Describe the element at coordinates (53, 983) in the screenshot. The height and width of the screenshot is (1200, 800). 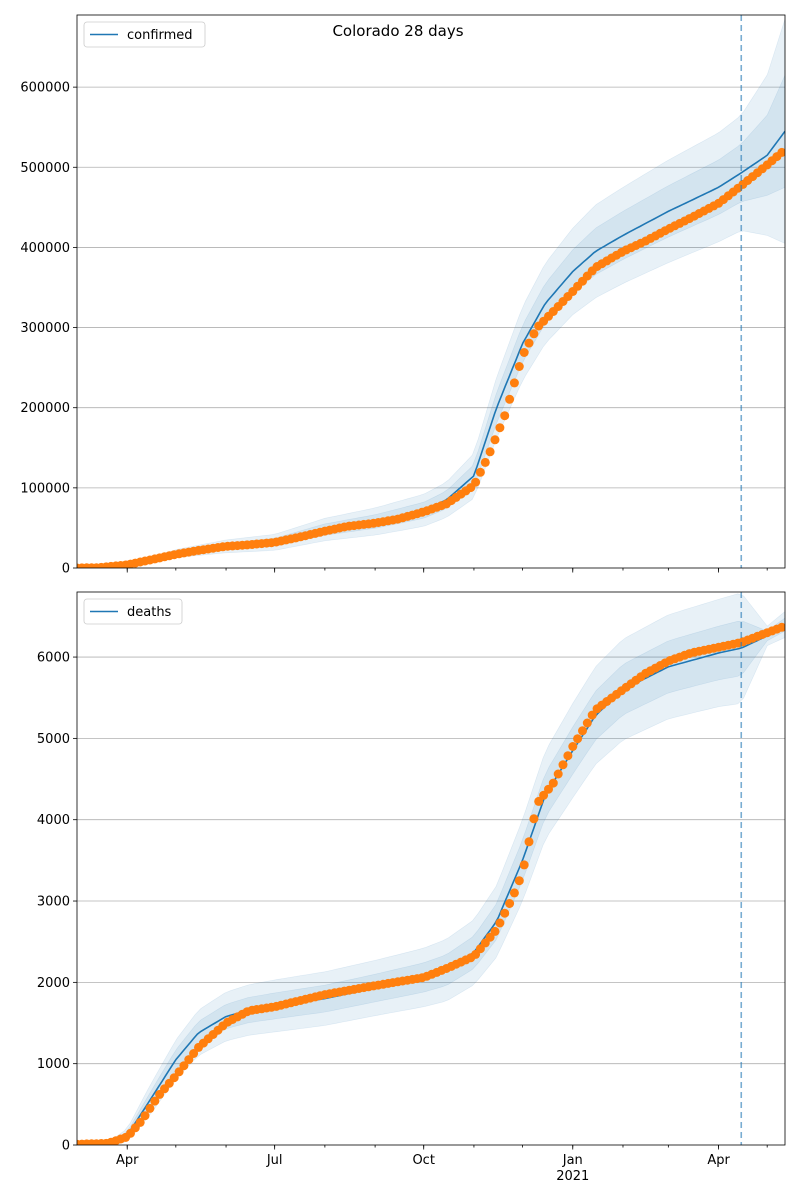
I see `y-tick-label: 2000` at that location.